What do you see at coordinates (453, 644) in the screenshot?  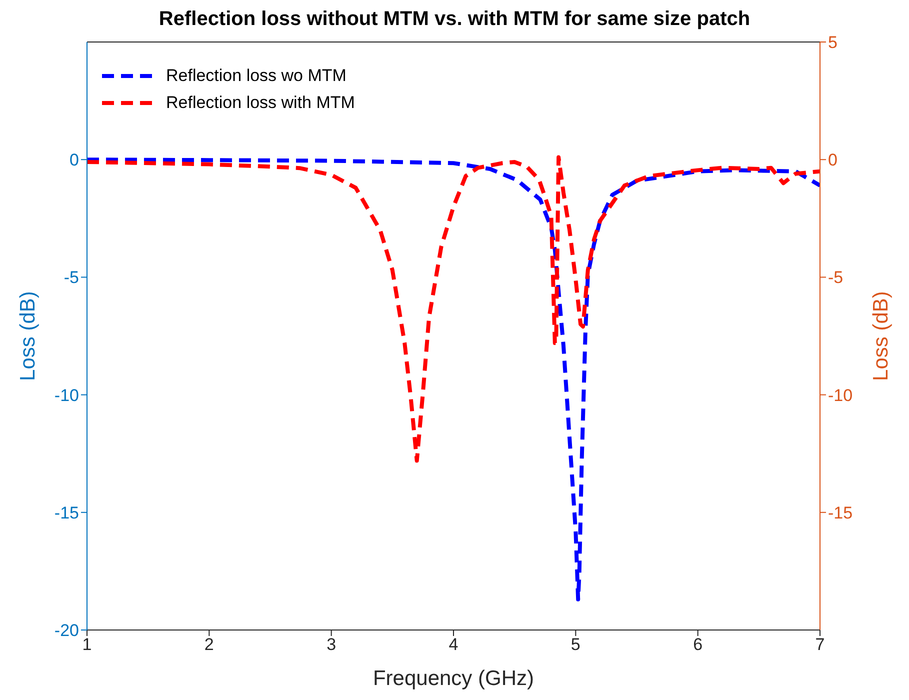 I see `x-tick-label: 4` at bounding box center [453, 644].